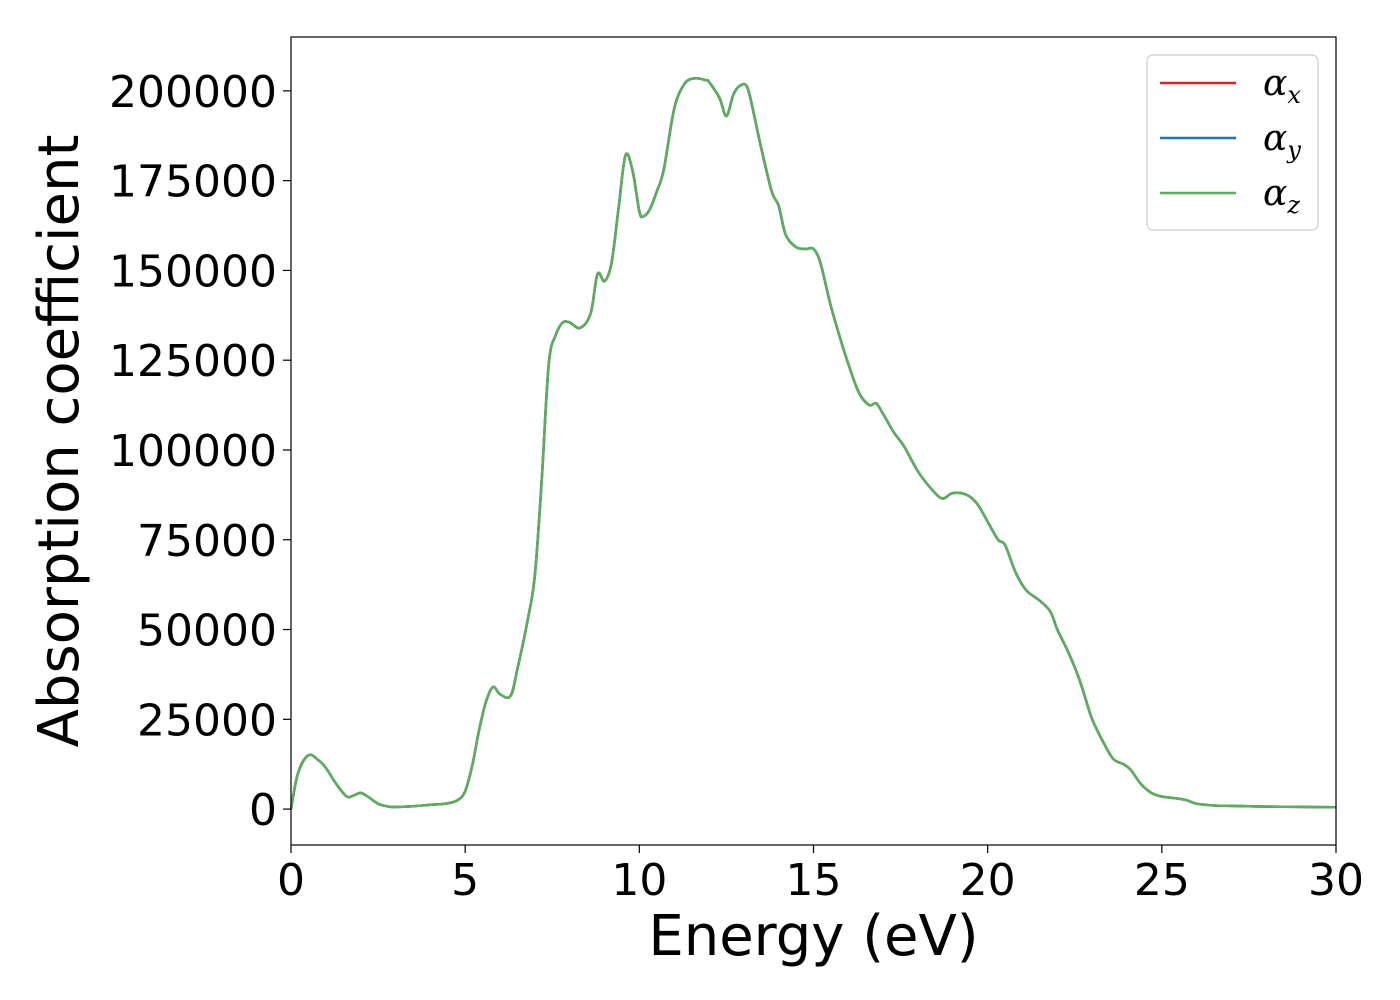 This screenshot has width=1400, height=1000. What do you see at coordinates (813, 936) in the screenshot?
I see `x-axis-label: Energy (eV)` at bounding box center [813, 936].